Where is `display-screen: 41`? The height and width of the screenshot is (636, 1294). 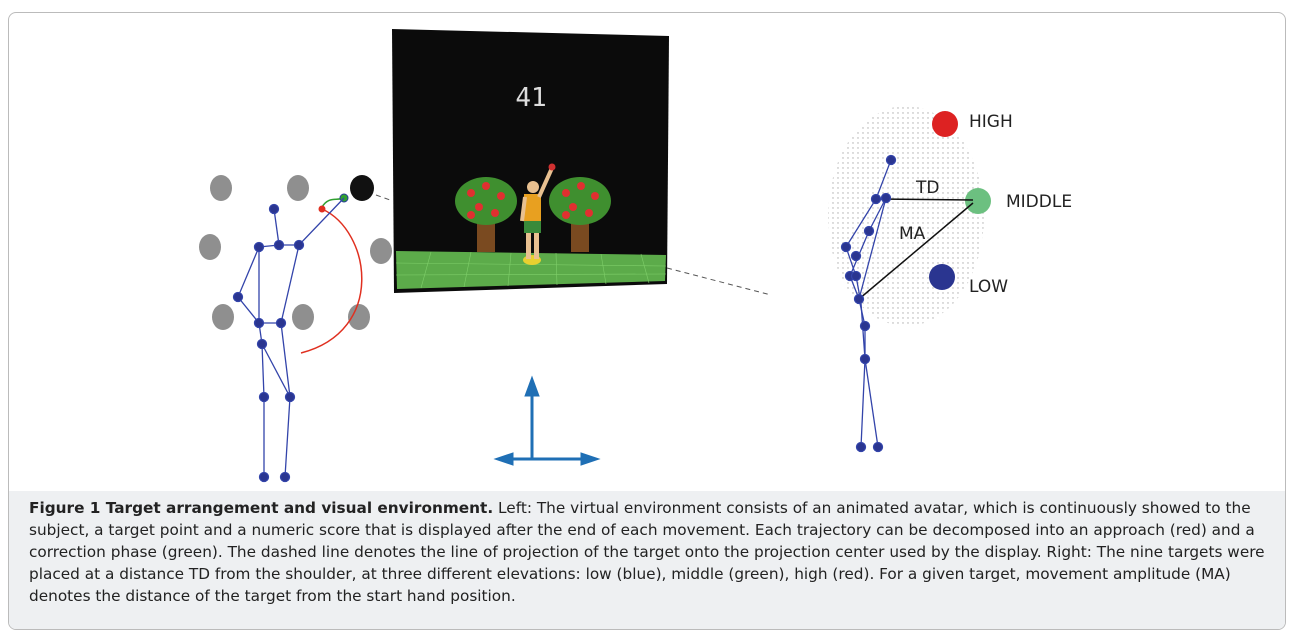
display-screen: 41 is located at coordinates (530, 161).